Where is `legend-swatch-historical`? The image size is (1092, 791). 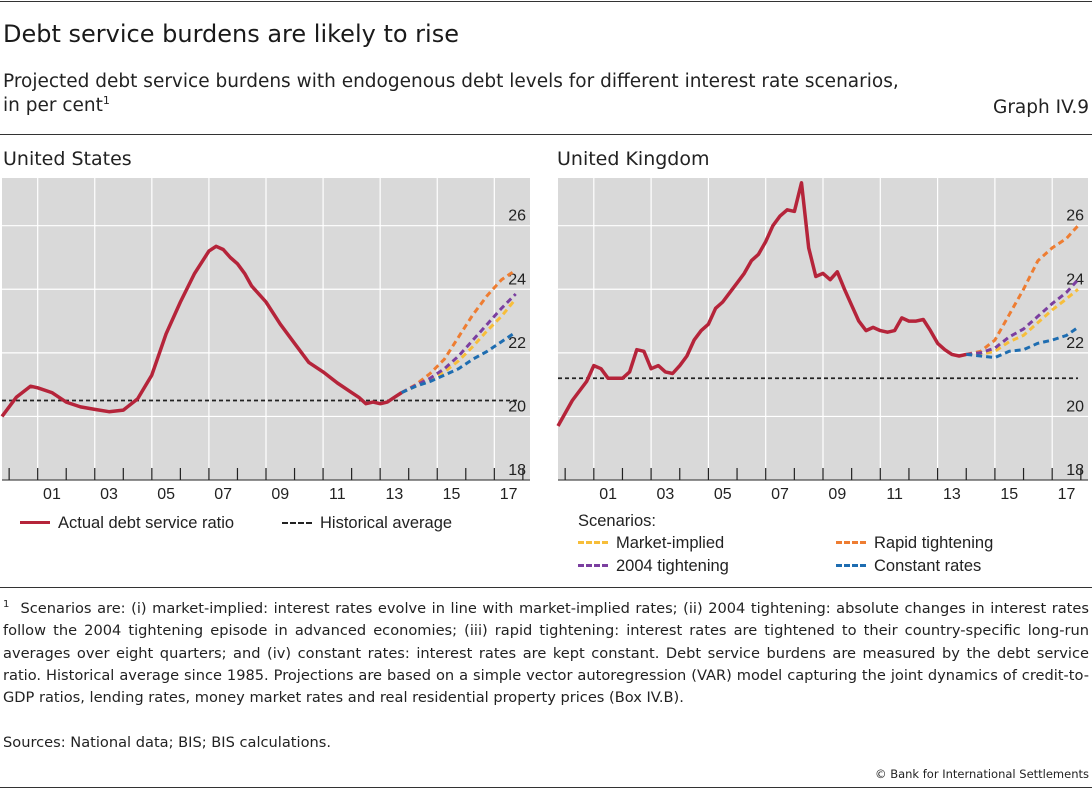 legend-swatch-historical is located at coordinates (297, 522).